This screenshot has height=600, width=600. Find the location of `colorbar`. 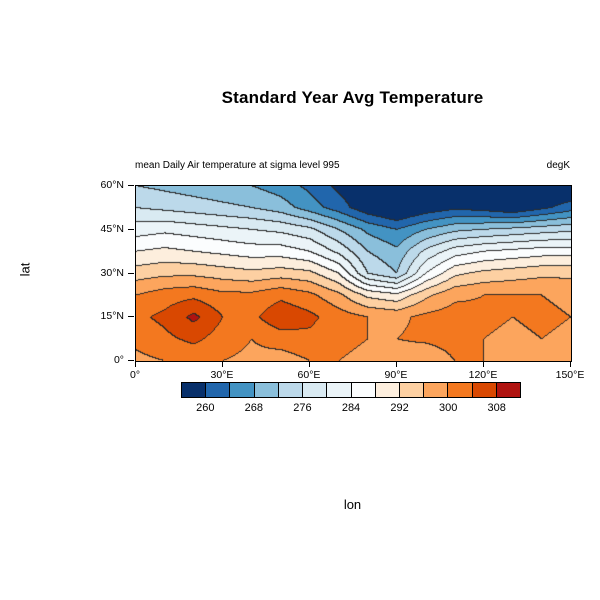

colorbar is located at coordinates (351, 390).